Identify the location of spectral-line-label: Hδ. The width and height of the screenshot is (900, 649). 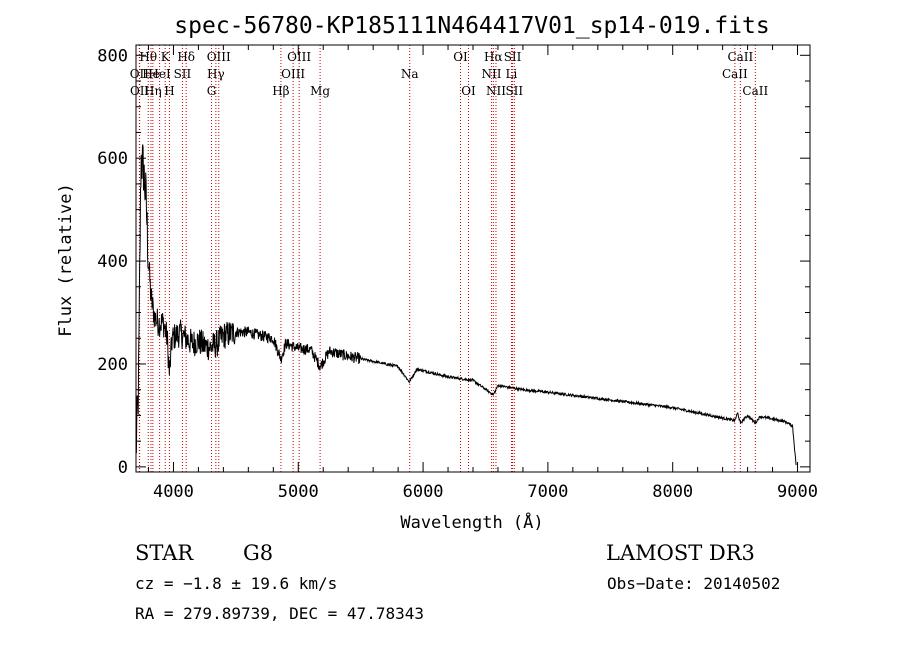
(186, 57).